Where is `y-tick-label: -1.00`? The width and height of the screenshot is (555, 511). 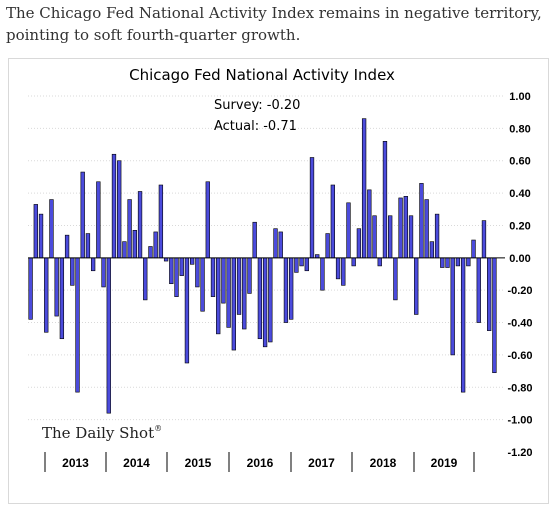
y-tick-label: -1.00 is located at coordinates (519, 421).